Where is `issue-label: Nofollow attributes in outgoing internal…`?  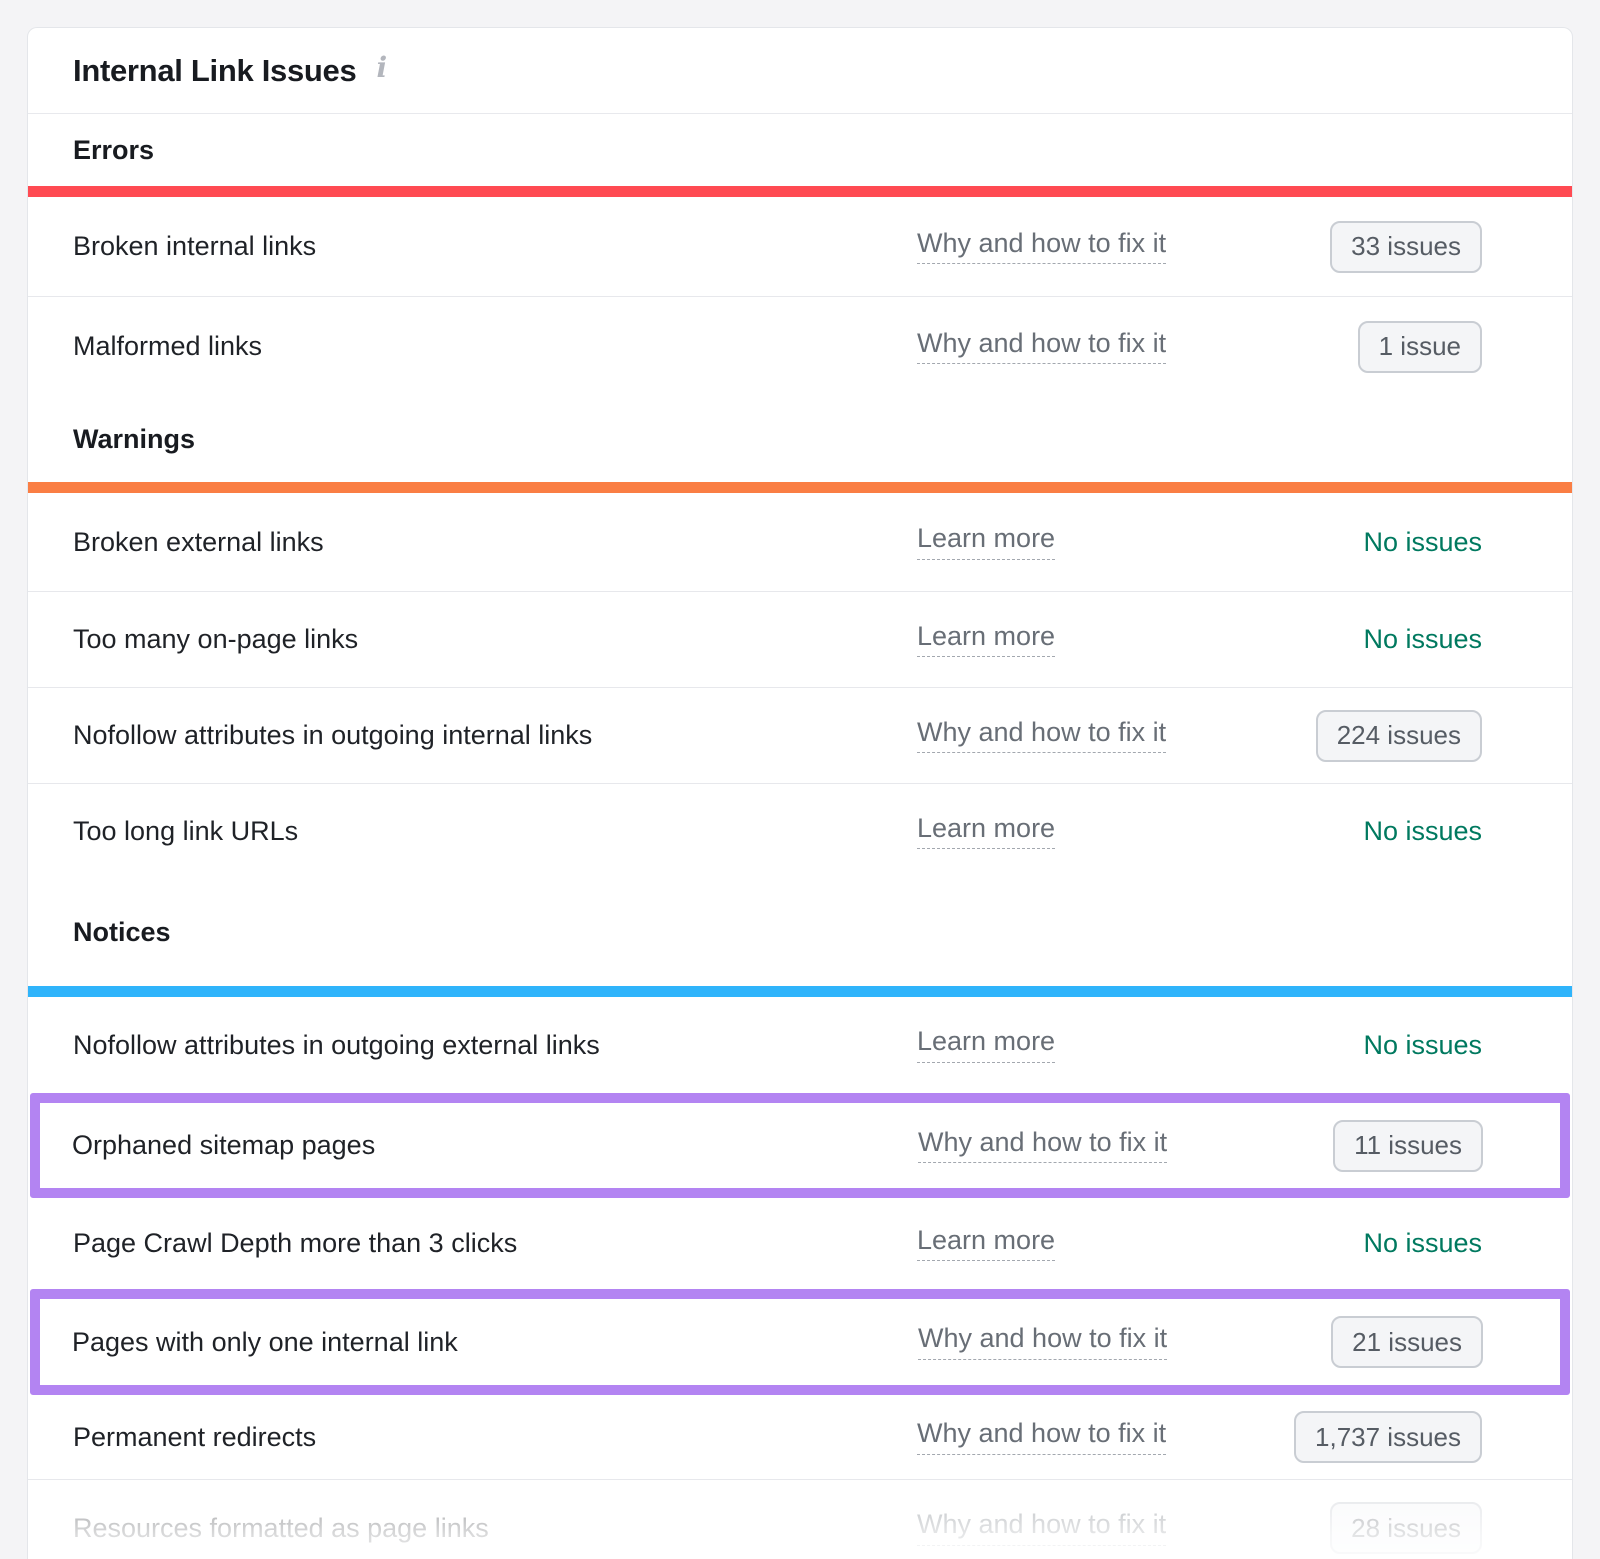
issue-label: Nofollow attributes in outgoing internal… is located at coordinates (333, 735).